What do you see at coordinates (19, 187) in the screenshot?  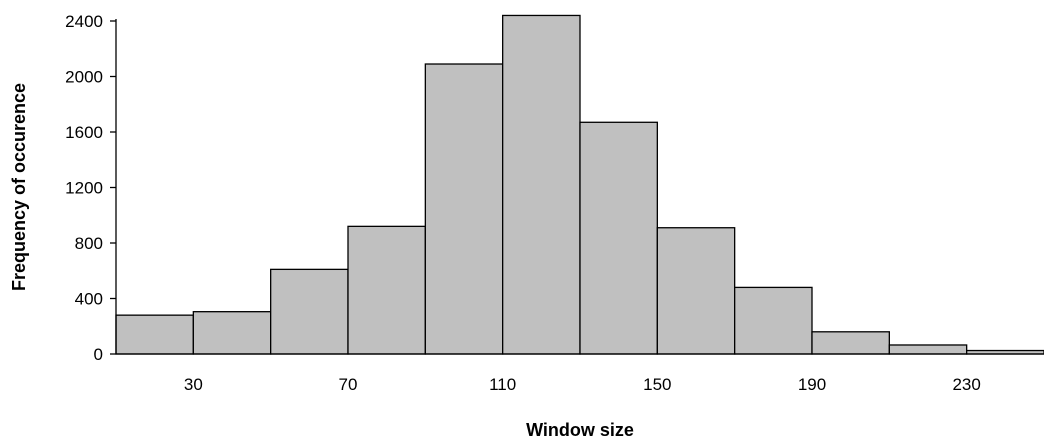 I see `y-axis-title: Frequency of occurence` at bounding box center [19, 187].